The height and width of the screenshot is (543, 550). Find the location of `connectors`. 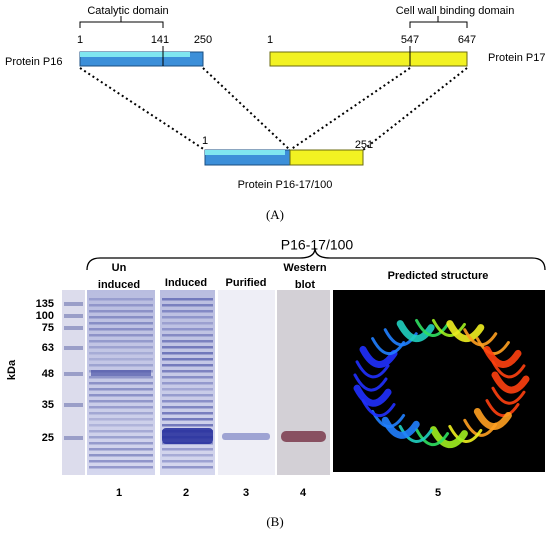

connectors is located at coordinates (273, 109).